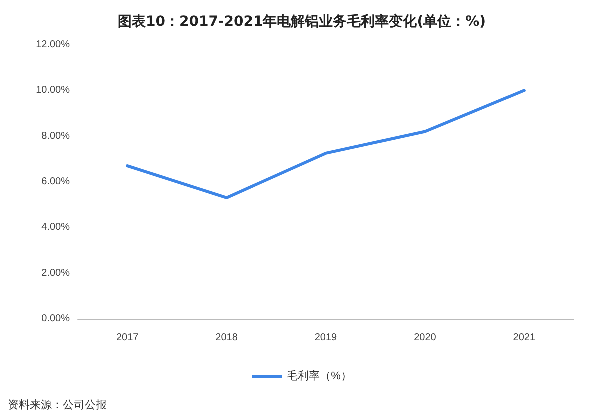  Describe the element at coordinates (56, 136) in the screenshot. I see `y-tick-label: 8.00%` at that location.